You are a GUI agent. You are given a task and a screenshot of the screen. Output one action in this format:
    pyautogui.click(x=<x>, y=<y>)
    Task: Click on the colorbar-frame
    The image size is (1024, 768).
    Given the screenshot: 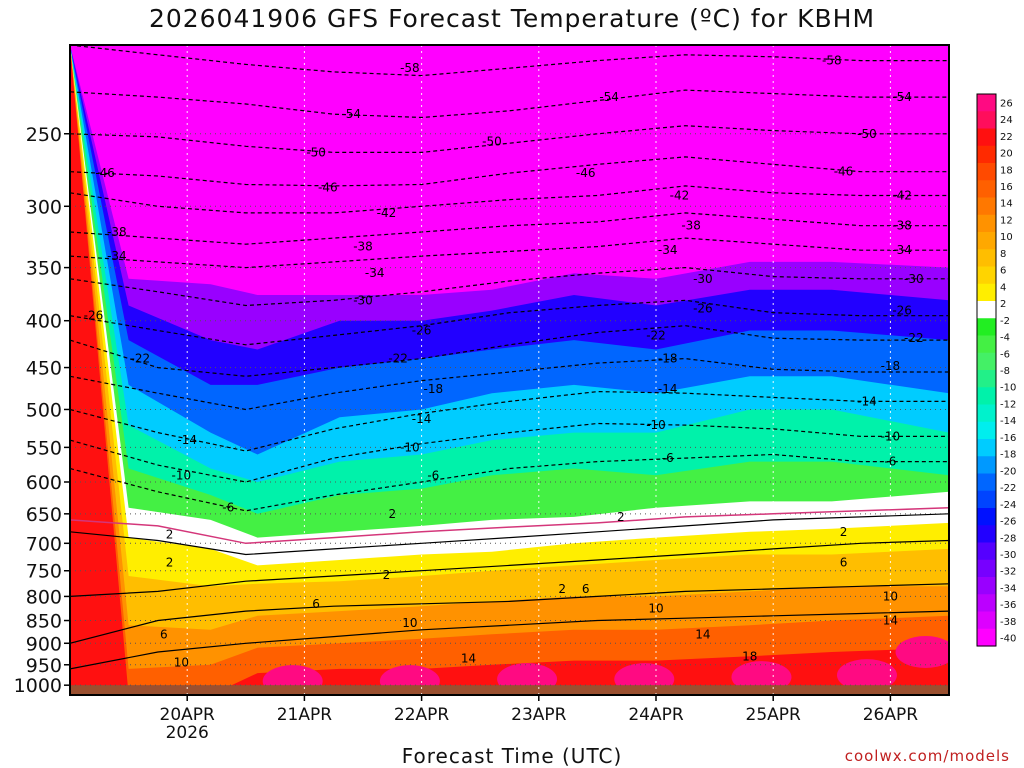 What is the action you would take?
    pyautogui.click(x=986, y=370)
    